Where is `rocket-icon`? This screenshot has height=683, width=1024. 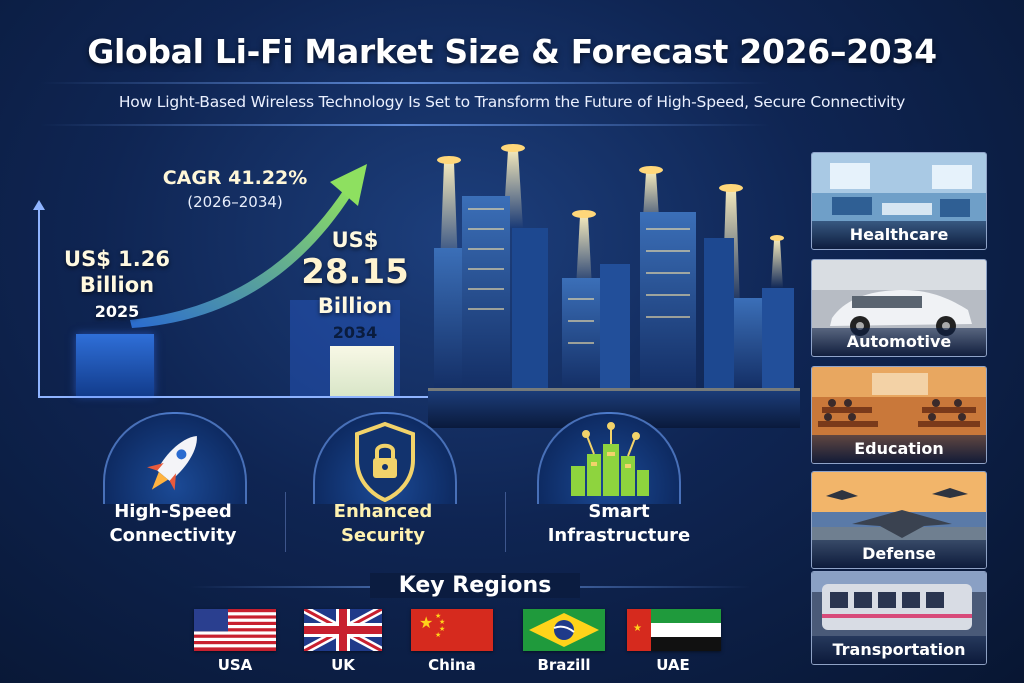
rocket-icon is located at coordinates (172, 463).